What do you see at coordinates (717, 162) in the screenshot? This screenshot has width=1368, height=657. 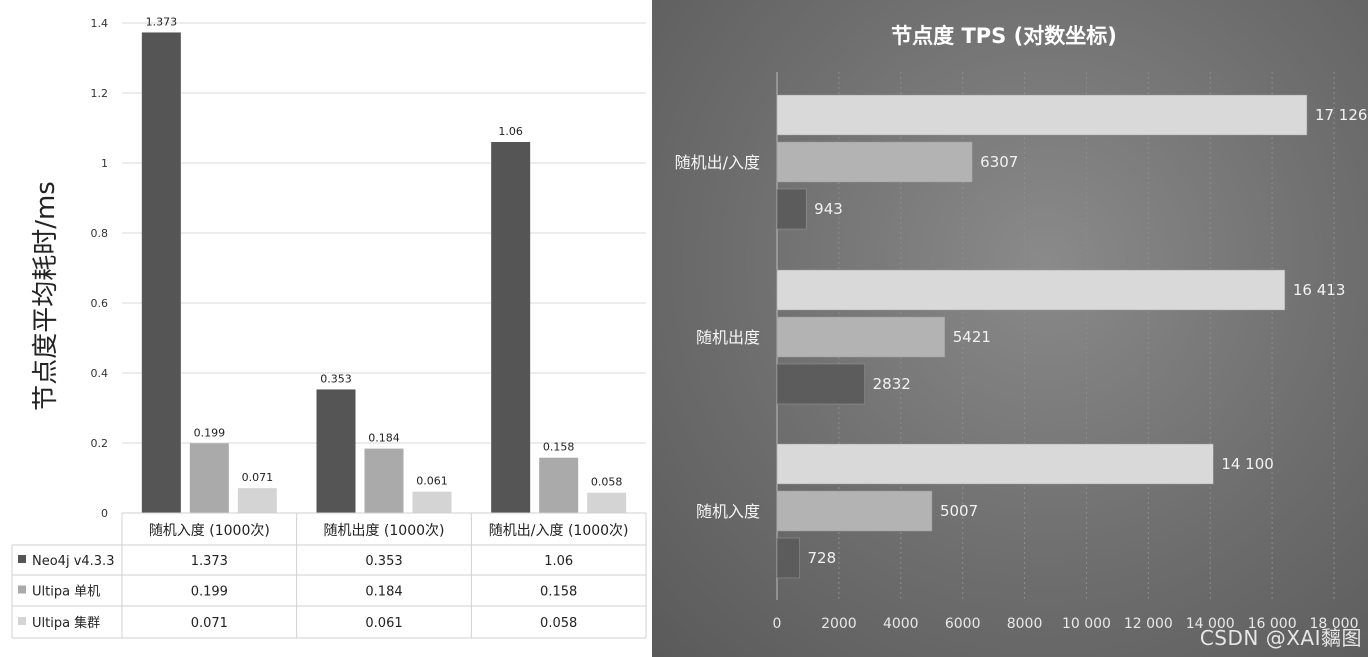 I see `category-label: 随机出/入度` at bounding box center [717, 162].